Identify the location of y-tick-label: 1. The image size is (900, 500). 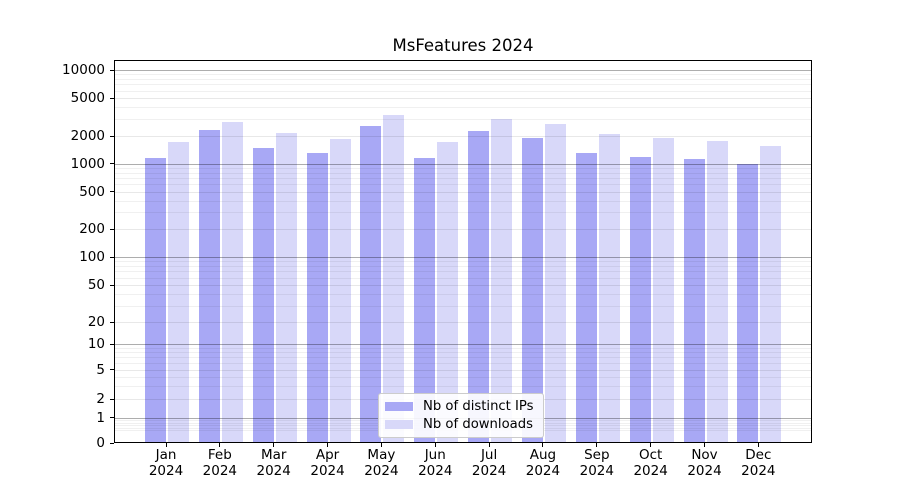
(100, 417).